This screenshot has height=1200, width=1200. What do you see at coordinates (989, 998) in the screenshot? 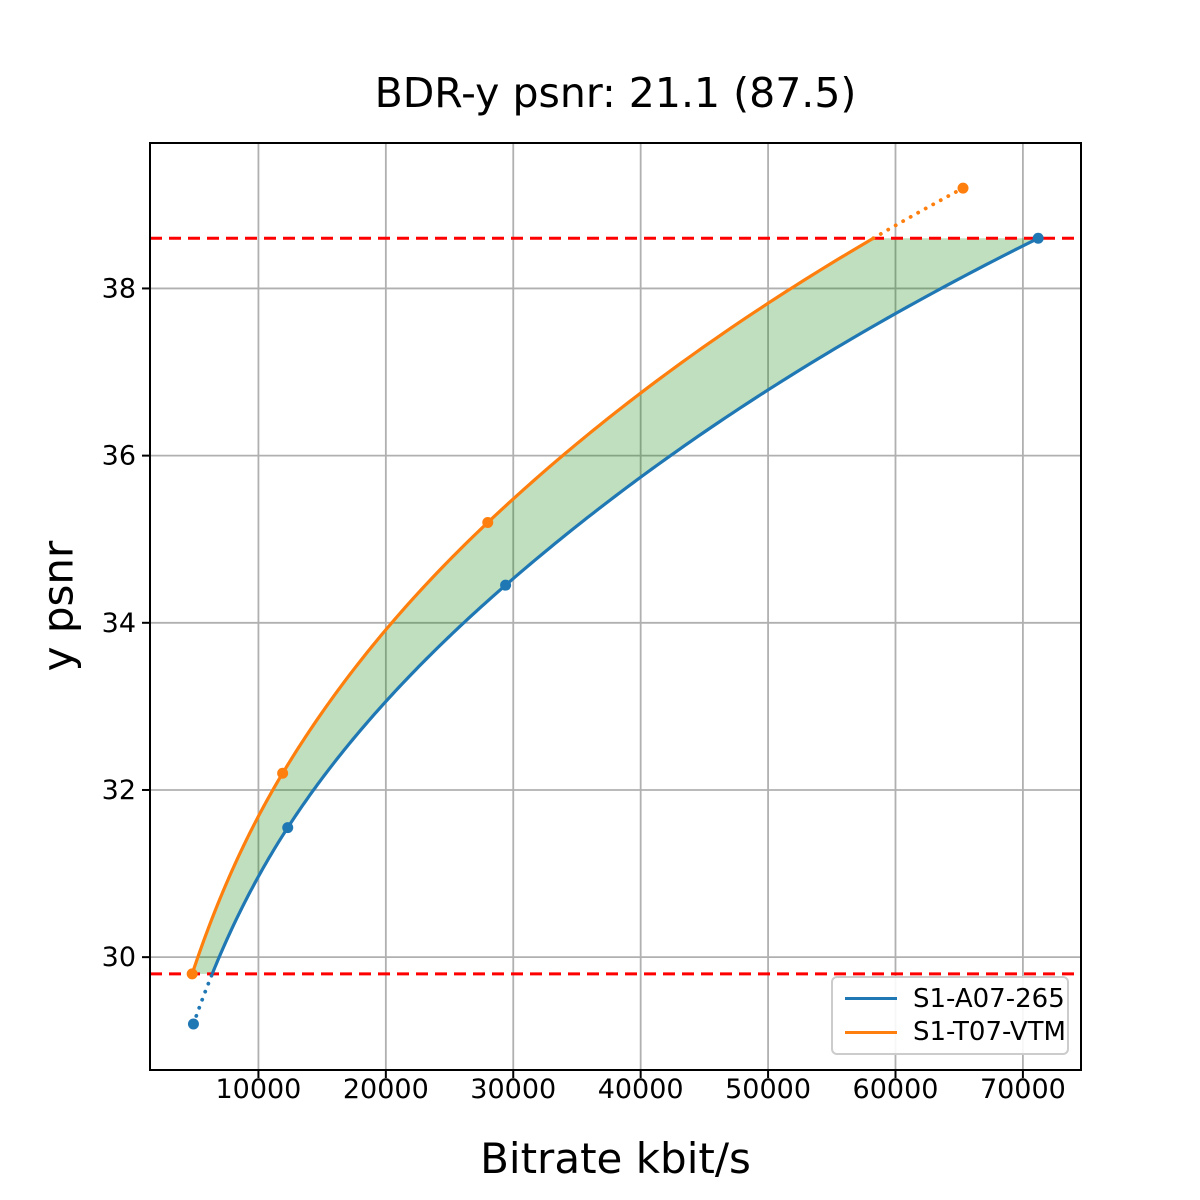
I see `legend-label: S1-A07-265` at bounding box center [989, 998].